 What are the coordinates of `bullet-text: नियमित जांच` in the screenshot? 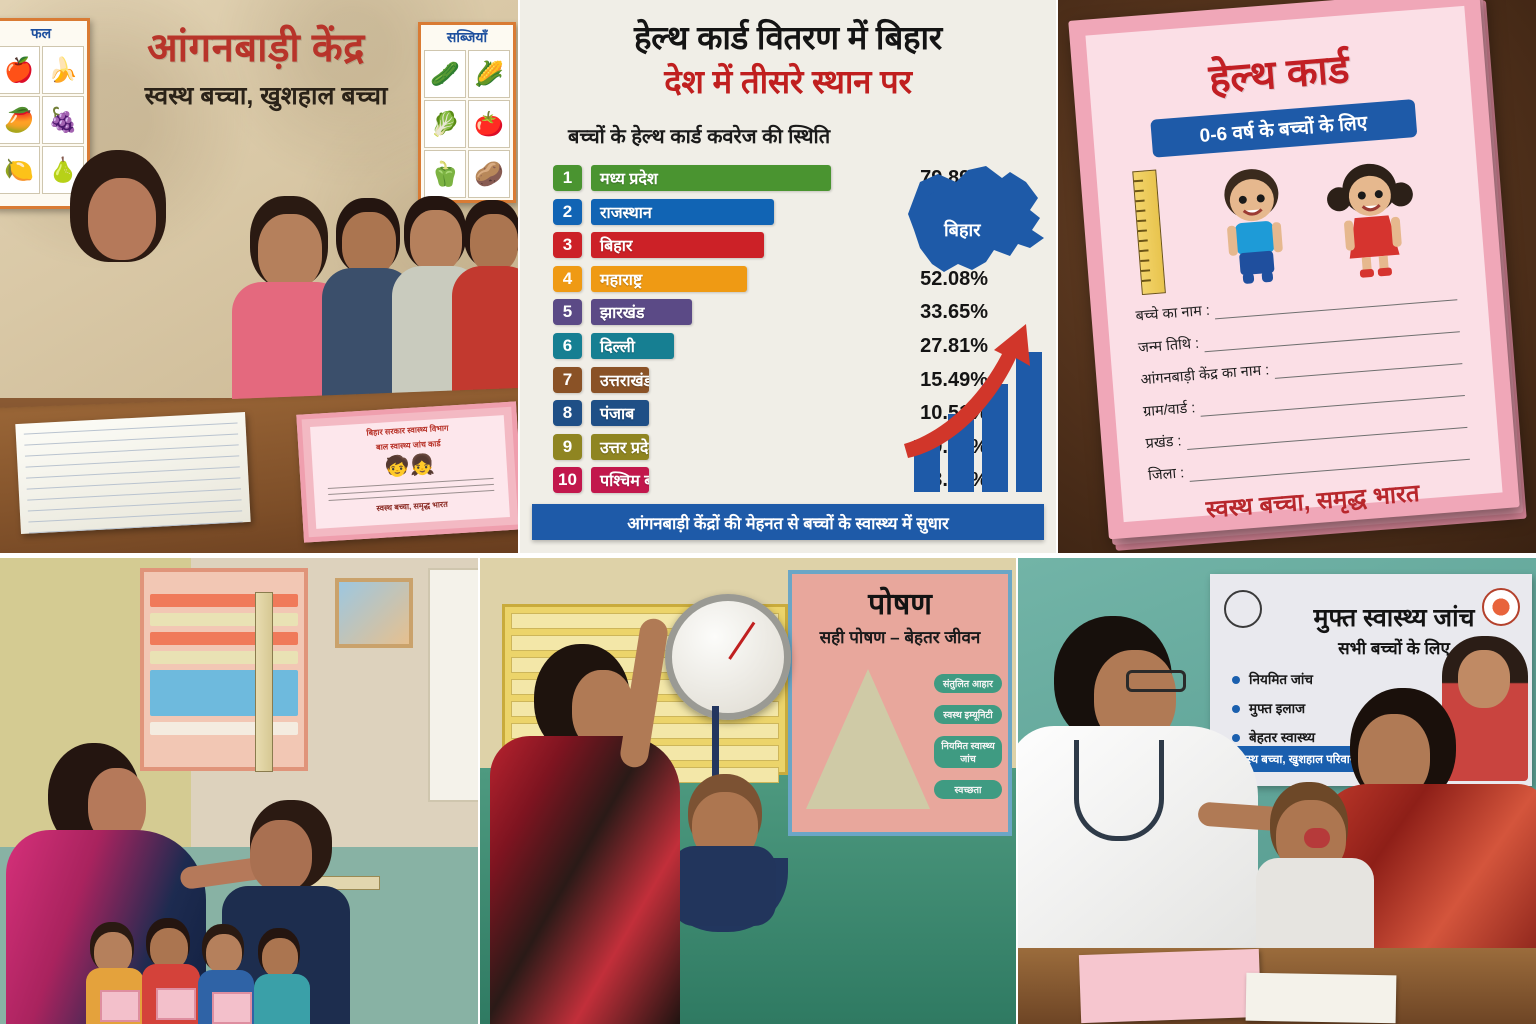 It's located at (1281, 679).